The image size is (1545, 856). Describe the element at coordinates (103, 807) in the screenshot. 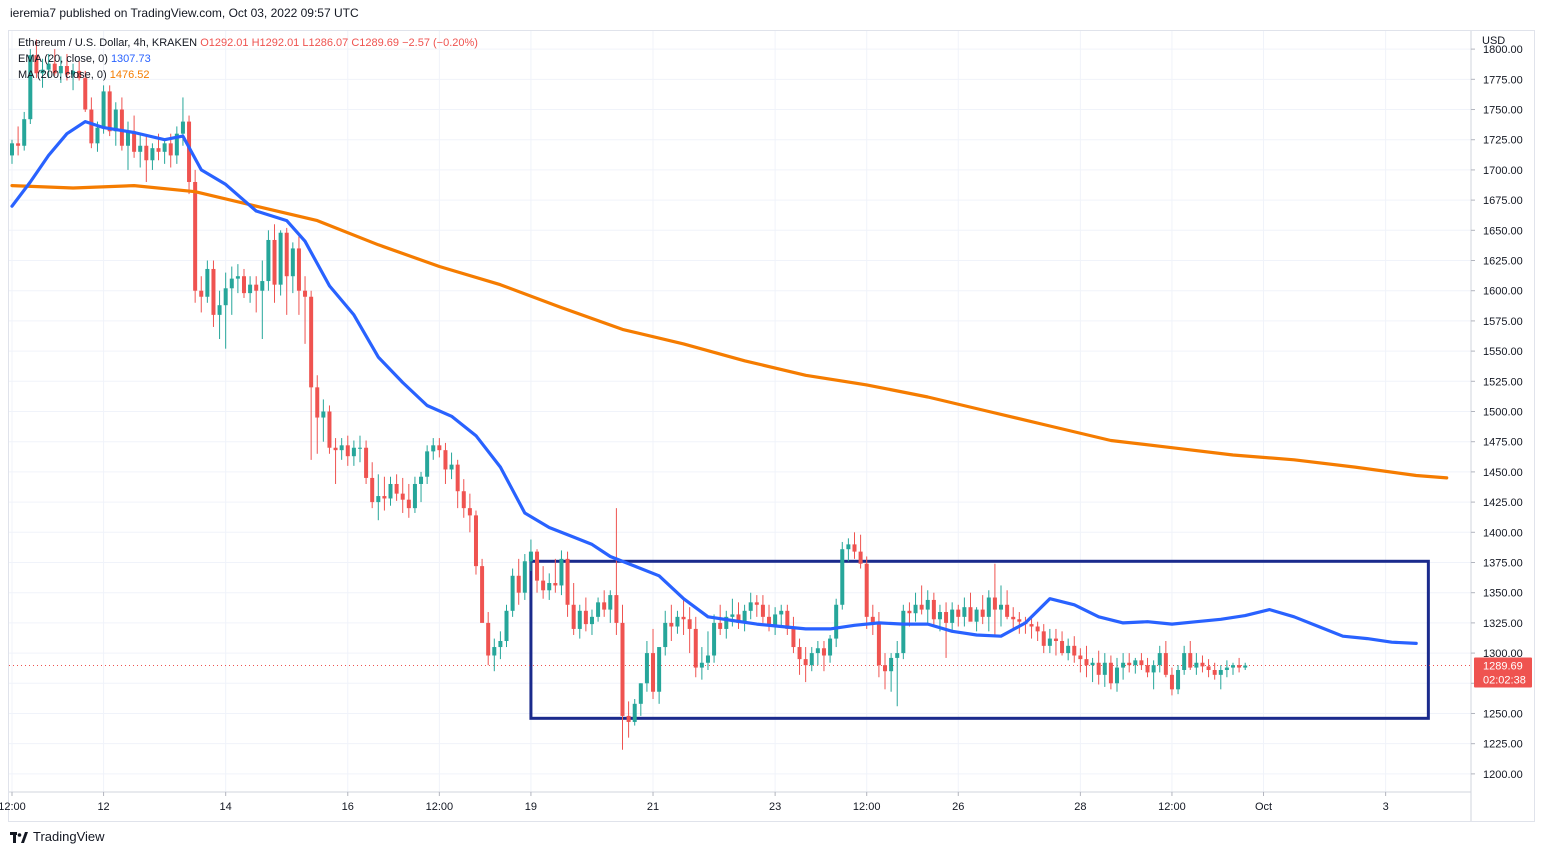

I see `time-tick-label: 12` at that location.